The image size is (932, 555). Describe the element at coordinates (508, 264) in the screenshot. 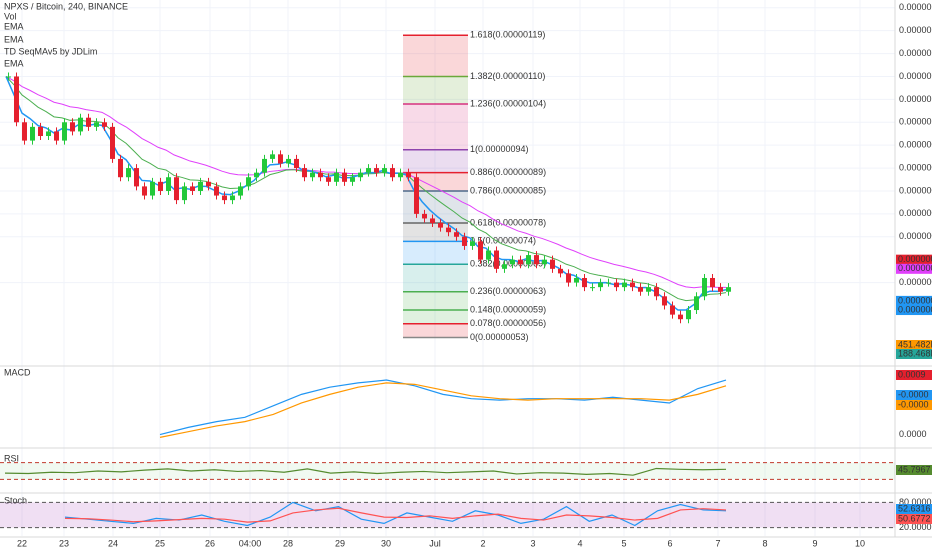

I see `fib-label: 0.382(0.00000069)` at that location.